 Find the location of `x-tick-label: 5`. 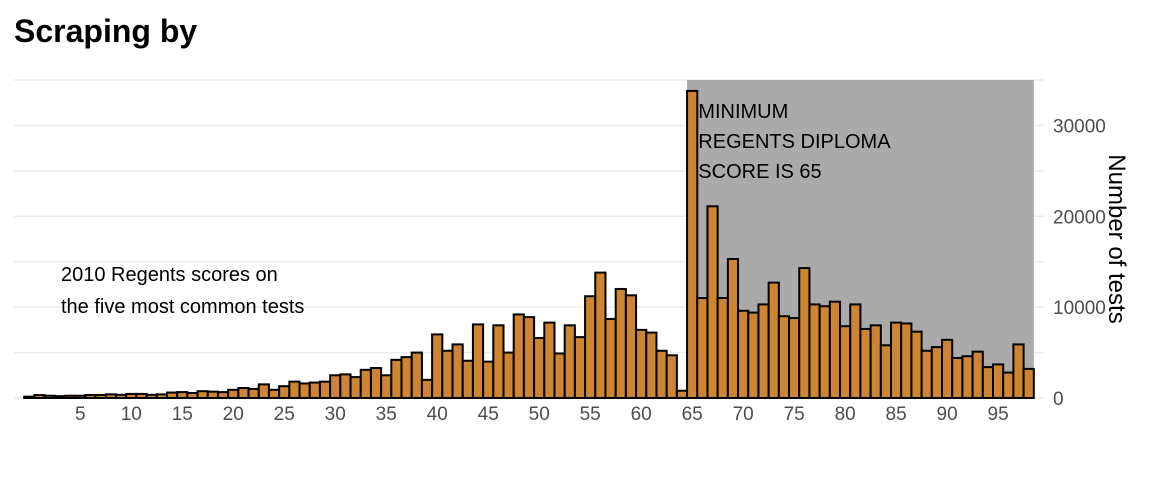

x-tick-label: 5 is located at coordinates (80, 414).